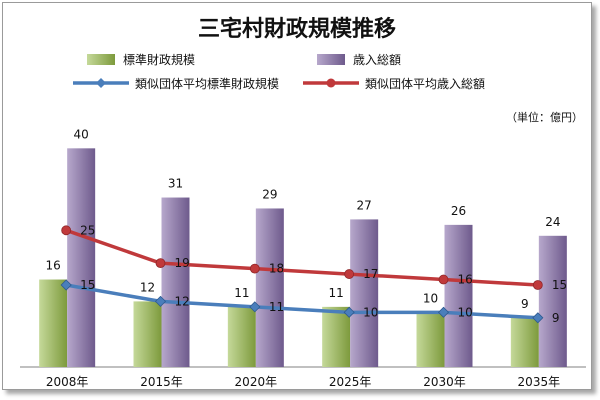 The image size is (600, 400). Describe the element at coordinates (175, 184) in the screenshot. I see `bar-label-revenue-1: 31` at that location.